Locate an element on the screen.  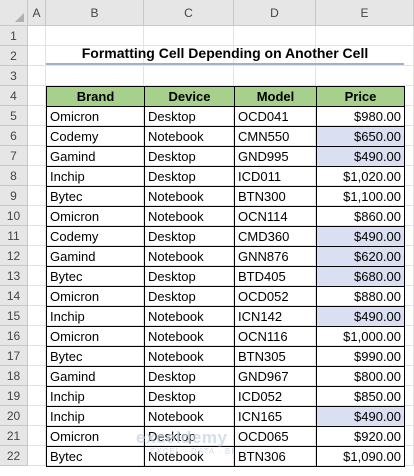
table-cell-model: ICD011 is located at coordinates (275, 176).